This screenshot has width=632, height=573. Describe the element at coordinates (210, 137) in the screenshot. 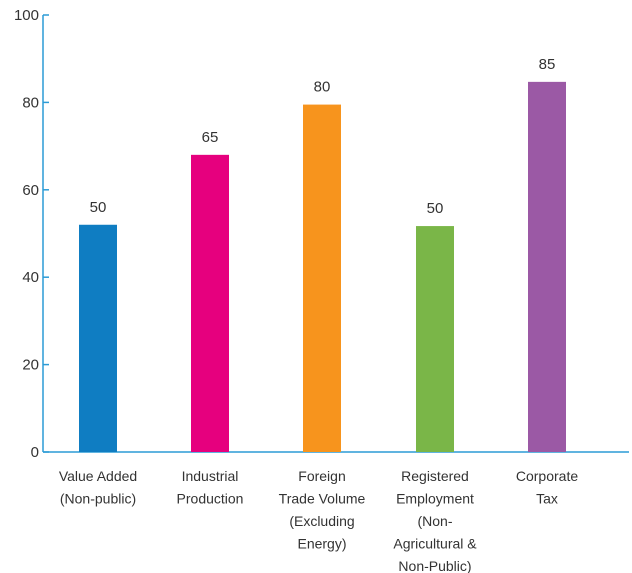

I see `data-label: 65` at that location.